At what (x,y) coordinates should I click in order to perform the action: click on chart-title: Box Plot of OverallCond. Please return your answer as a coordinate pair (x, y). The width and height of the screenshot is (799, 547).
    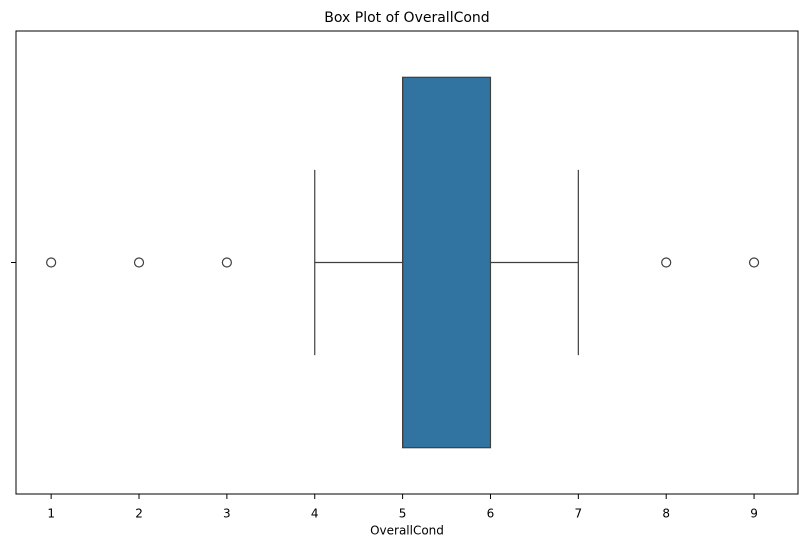
    Looking at the image, I should click on (406, 18).